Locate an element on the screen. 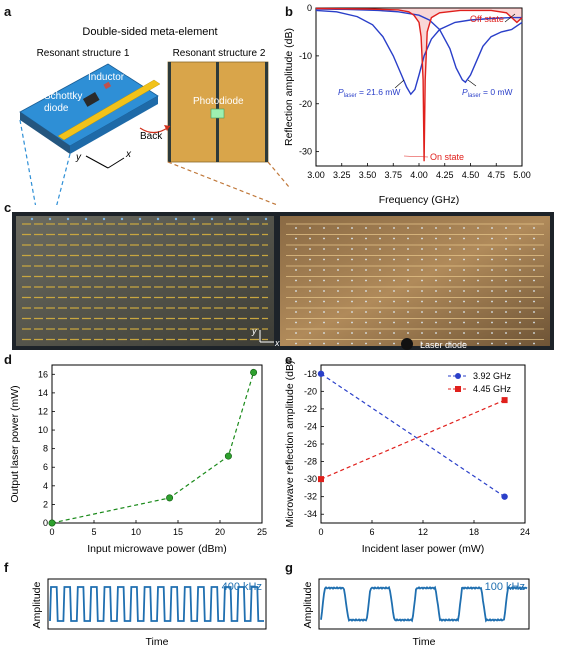 The height and width of the screenshot is (652, 566). structure1-y-axis is located at coordinates (97, 162).